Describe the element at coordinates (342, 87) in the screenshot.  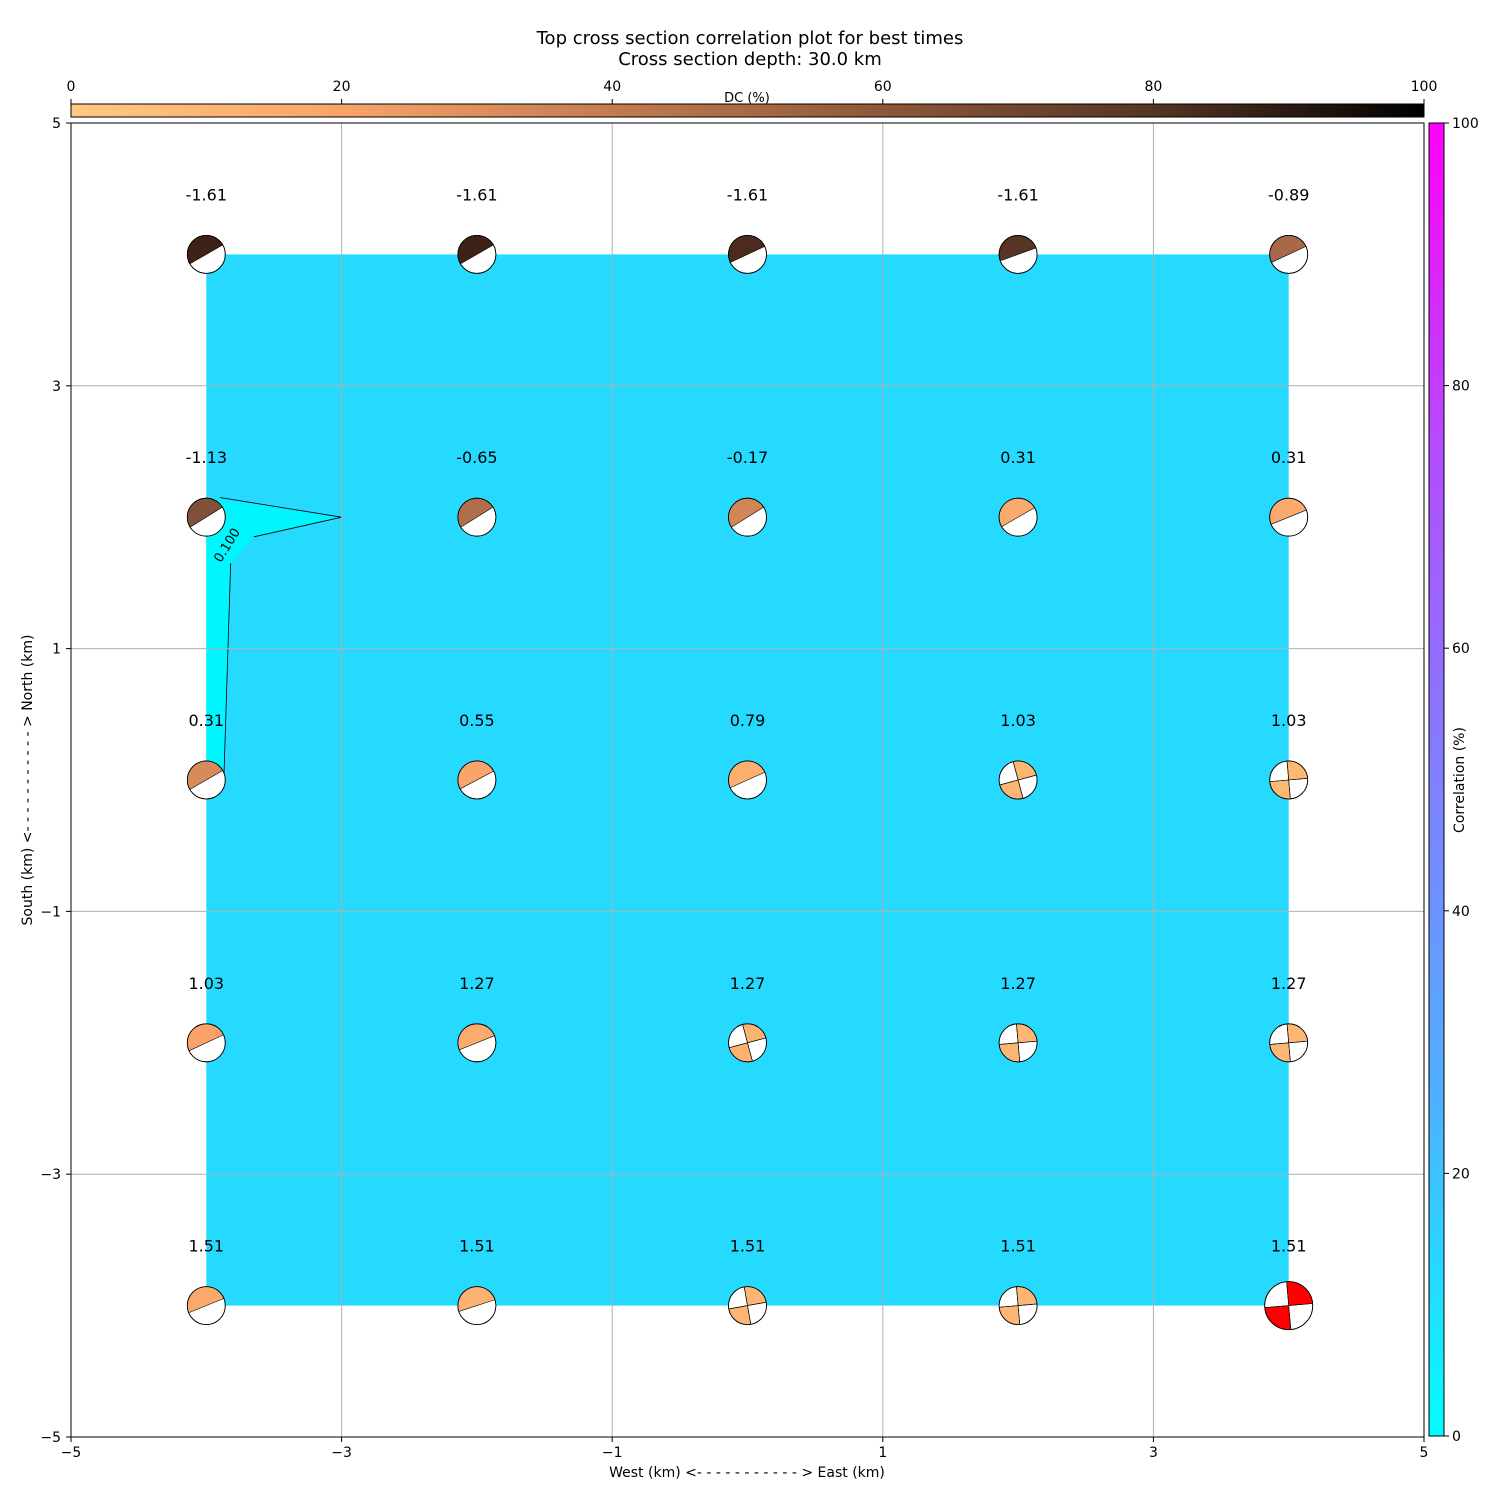
I see `dc-tick-label: 20` at that location.